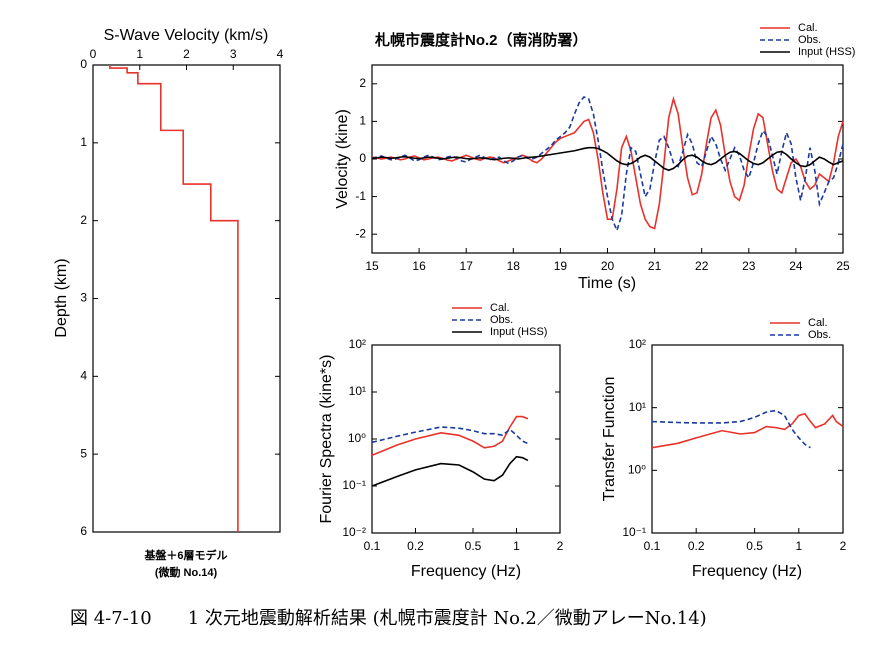 This screenshot has height=646, width=893. Describe the element at coordinates (467, 266) in the screenshot. I see `x-tick-label: 17` at that location.